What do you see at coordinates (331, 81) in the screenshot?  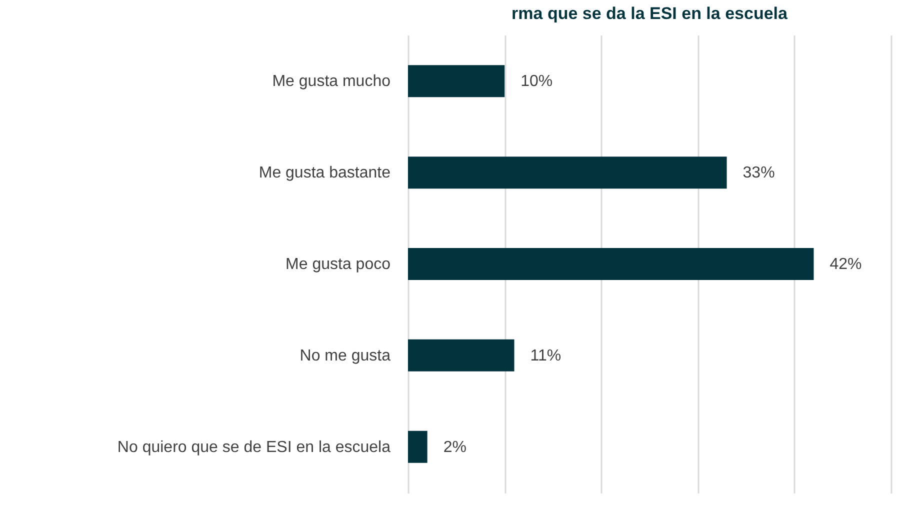 I see `y-tick-label: Me gusta mucho` at bounding box center [331, 81].